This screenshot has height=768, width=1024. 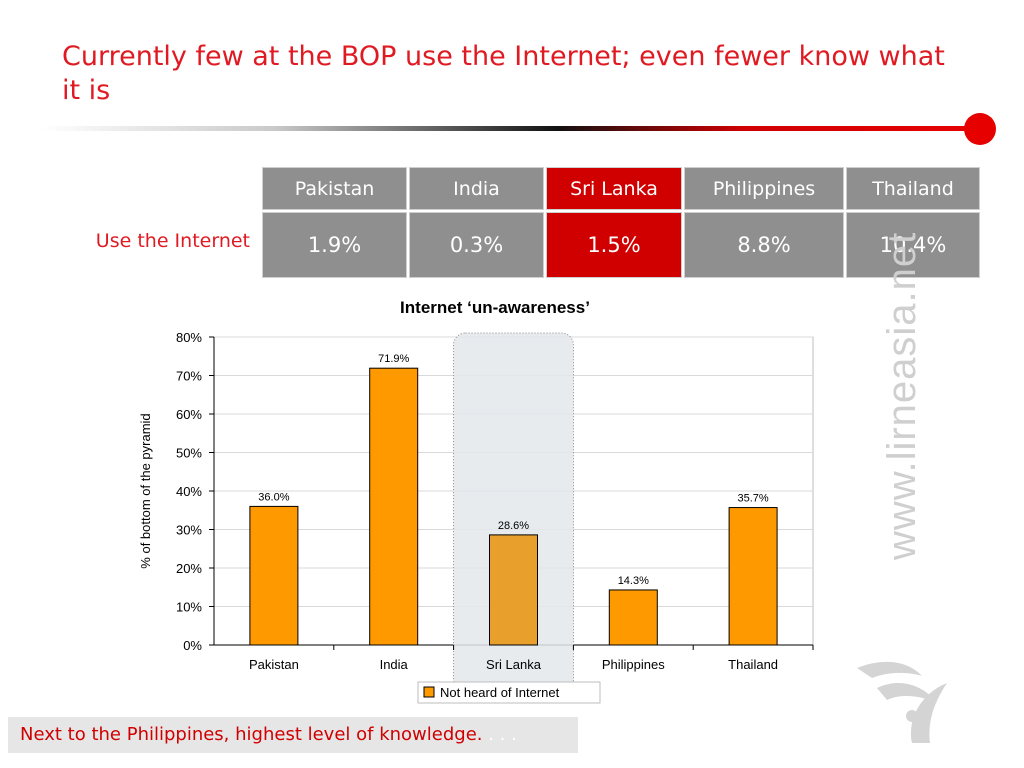 I want to click on data-label: 28.6%, so click(x=513, y=526).